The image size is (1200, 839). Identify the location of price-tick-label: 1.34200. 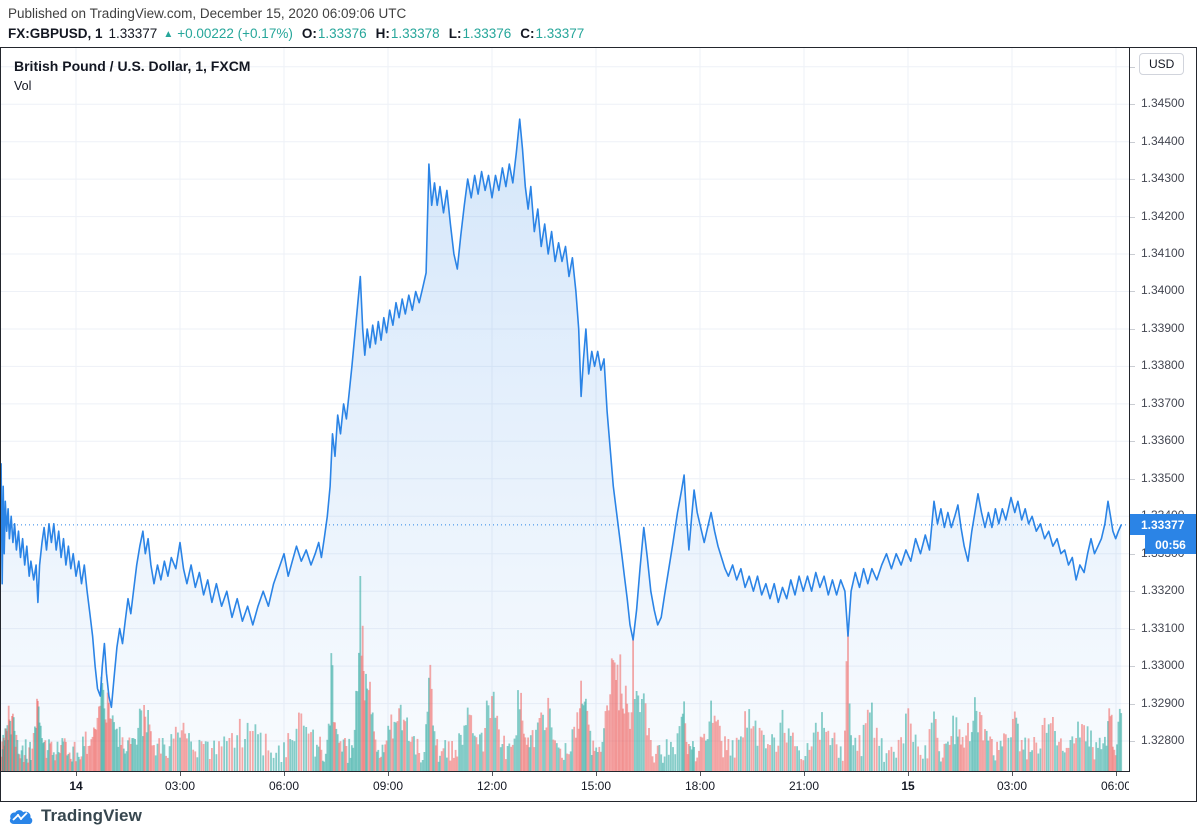
(1163, 216).